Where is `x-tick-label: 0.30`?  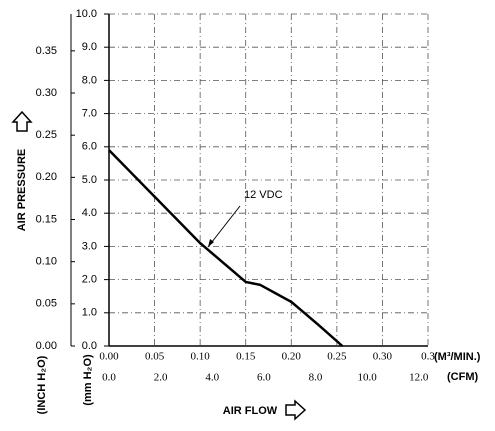
x-tick-label: 0.30 is located at coordinates (383, 357).